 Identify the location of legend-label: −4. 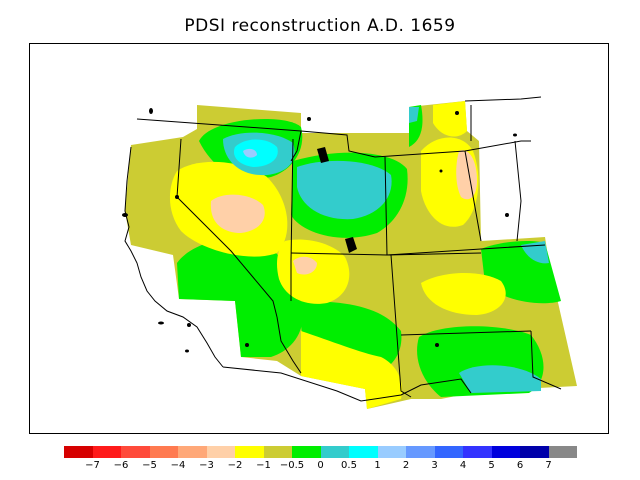
(178, 465).